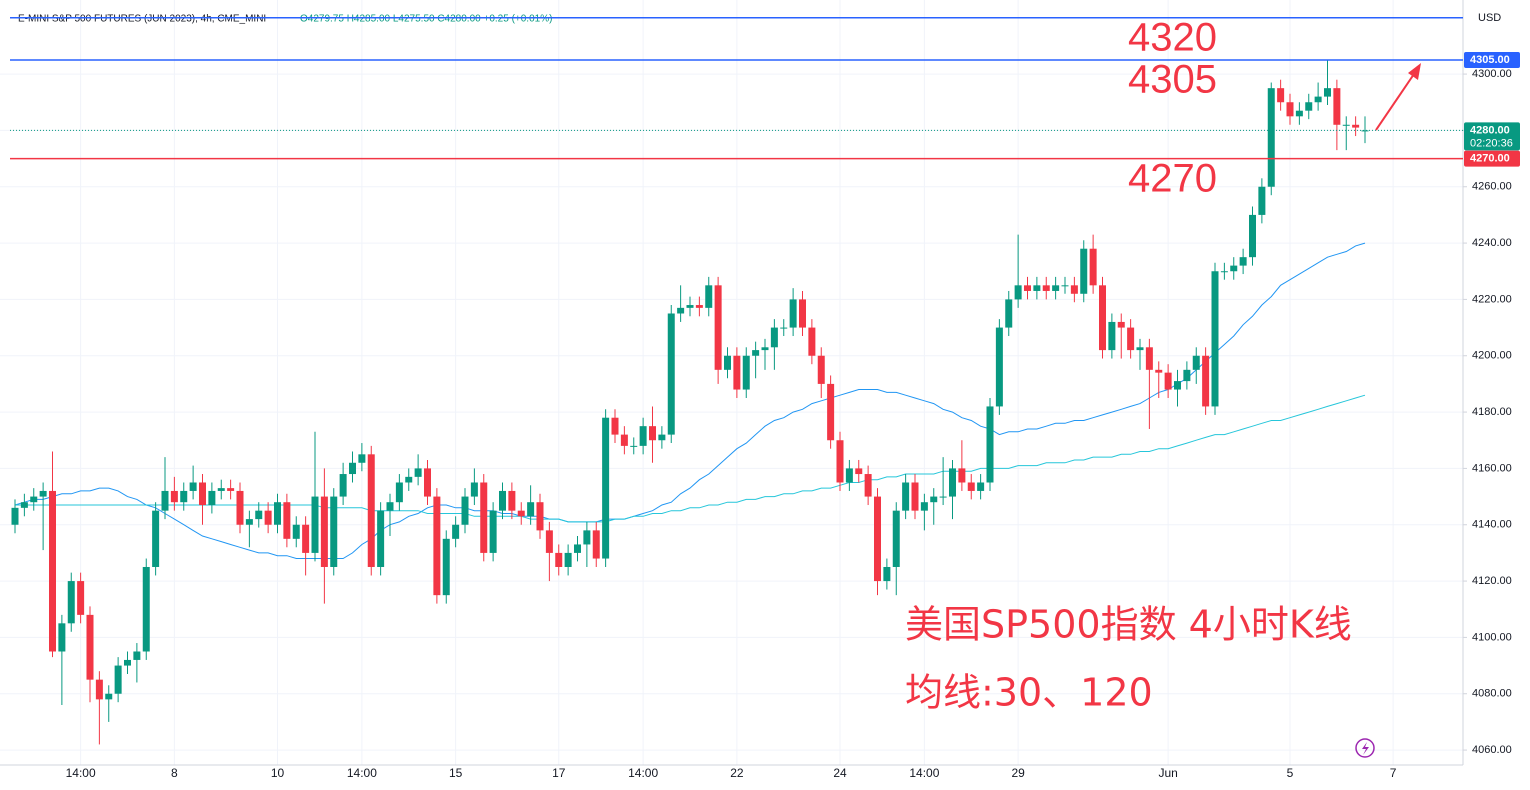 This screenshot has height=790, width=1530. I want to click on y-tick-label: 4060.00, so click(1492, 750).